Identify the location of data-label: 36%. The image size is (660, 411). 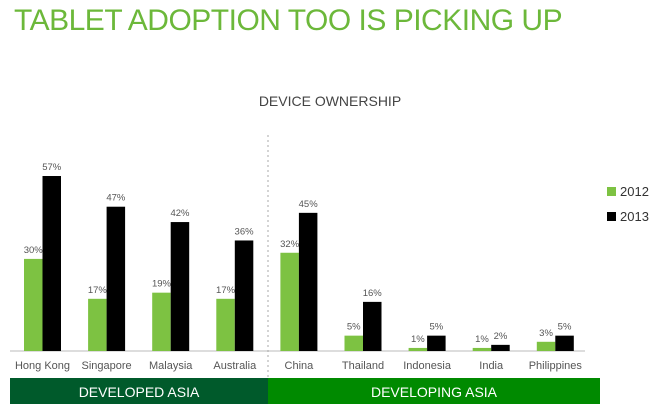
(245, 231).